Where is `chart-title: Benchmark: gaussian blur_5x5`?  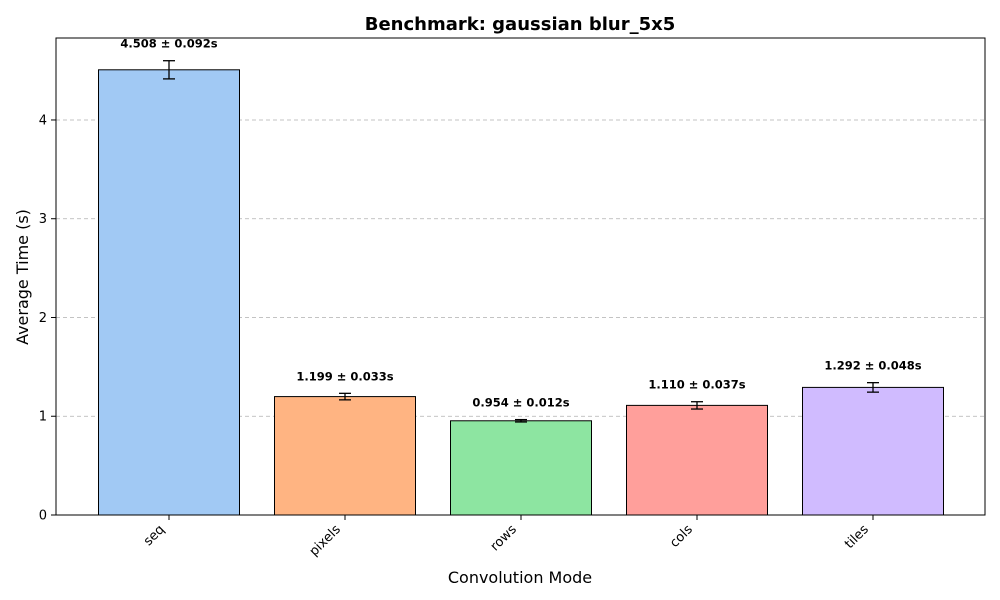 chart-title: Benchmark: gaussian blur_5x5 is located at coordinates (520, 24).